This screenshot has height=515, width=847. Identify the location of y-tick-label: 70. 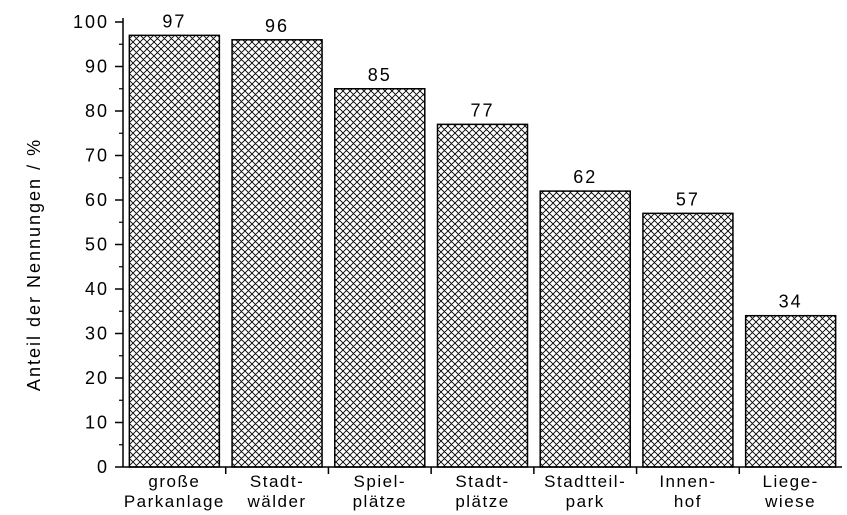
(97, 156).